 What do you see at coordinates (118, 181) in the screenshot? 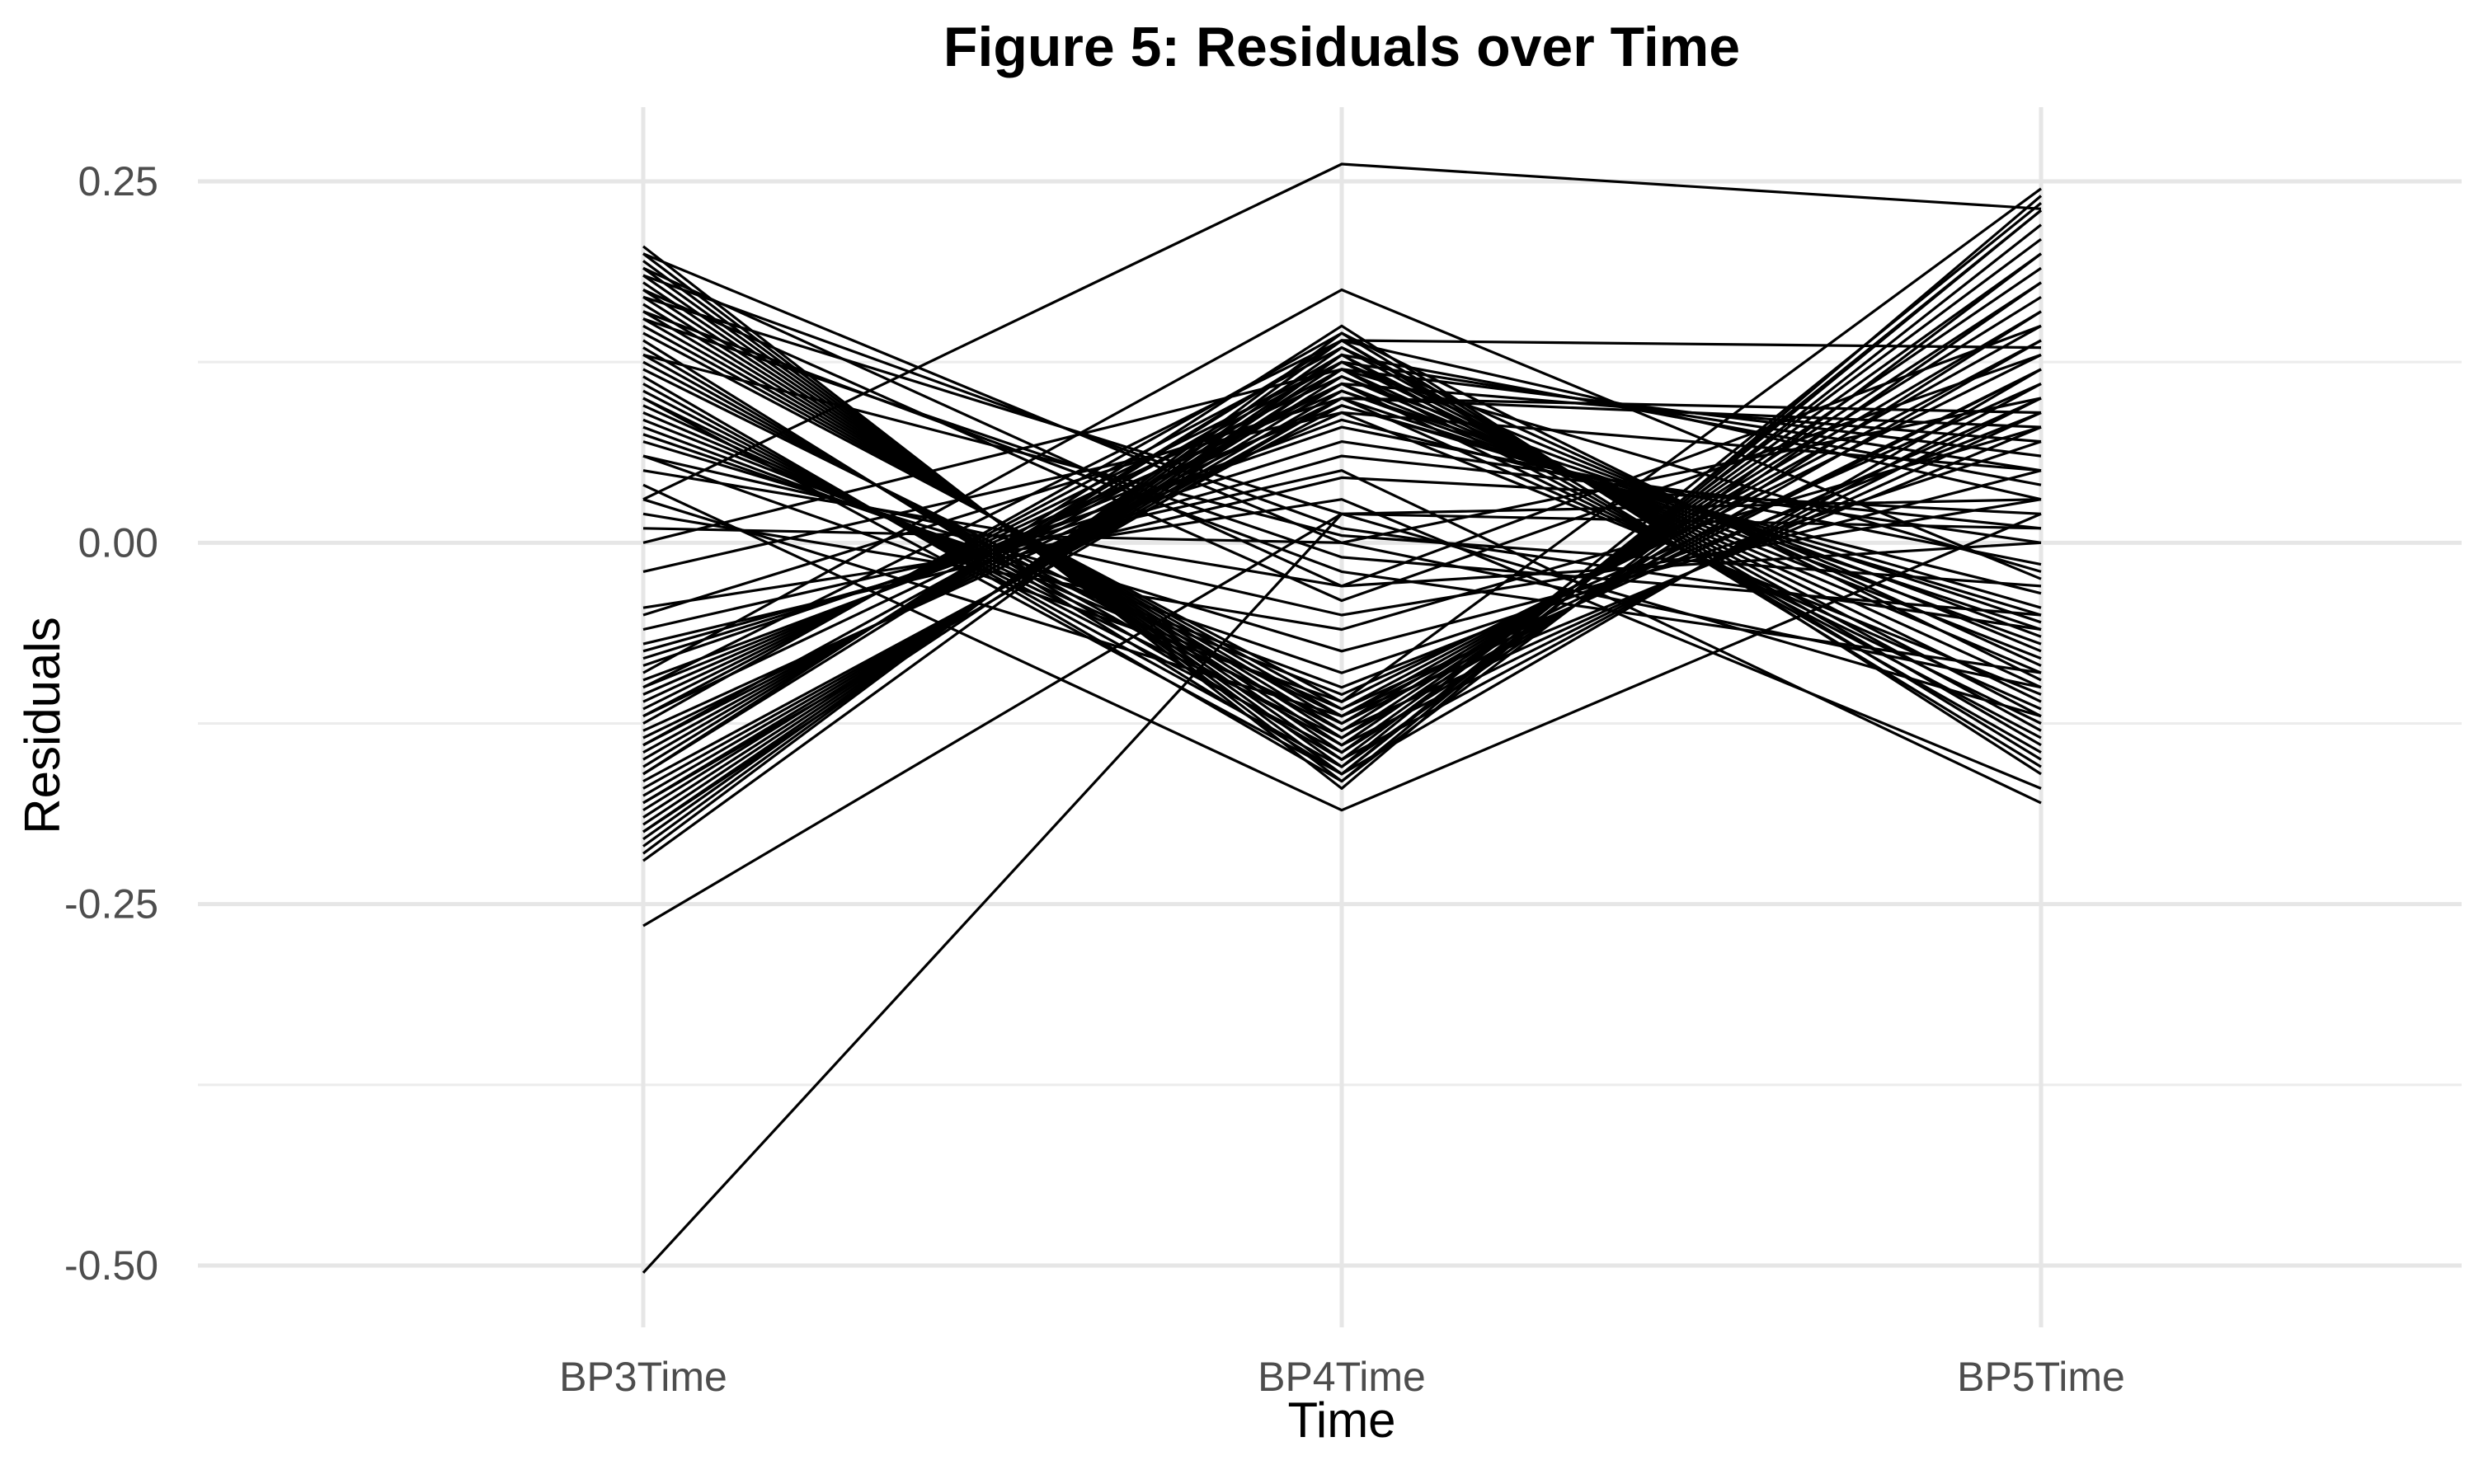
I see `y-tick-label: 0.25` at bounding box center [118, 181].